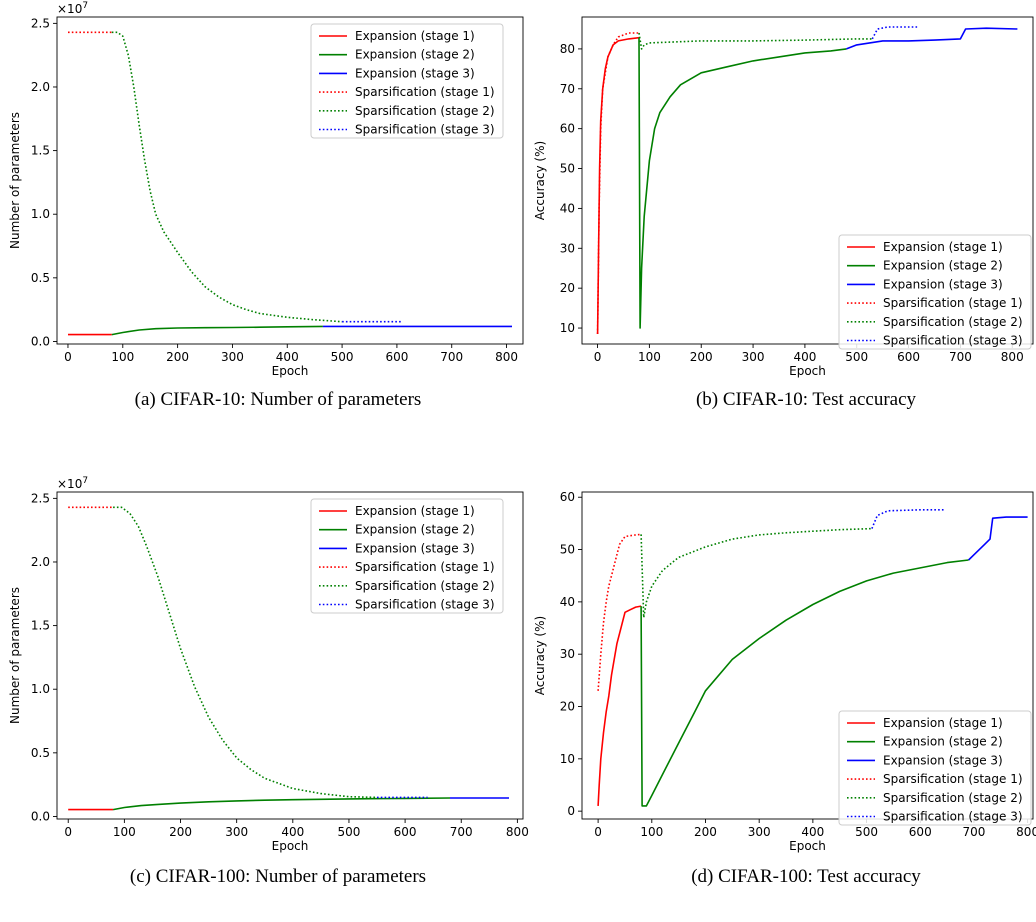  What do you see at coordinates (567, 89) in the screenshot?
I see `y-tick-label: 70` at bounding box center [567, 89].